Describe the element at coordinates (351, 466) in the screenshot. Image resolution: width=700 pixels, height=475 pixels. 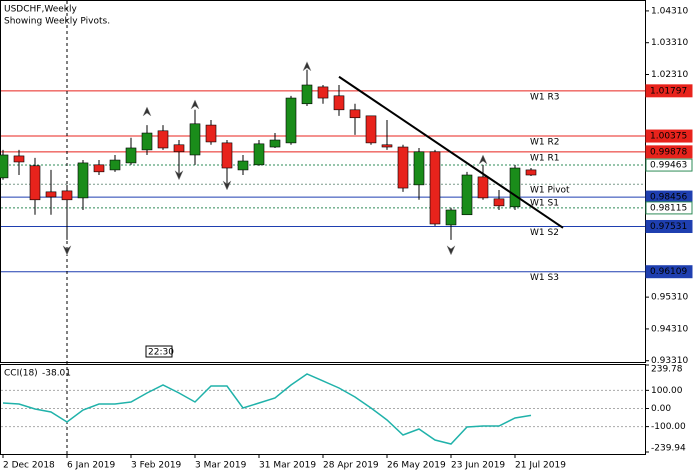
I see `x-tick-label: 28 Apr 2019` at that location.